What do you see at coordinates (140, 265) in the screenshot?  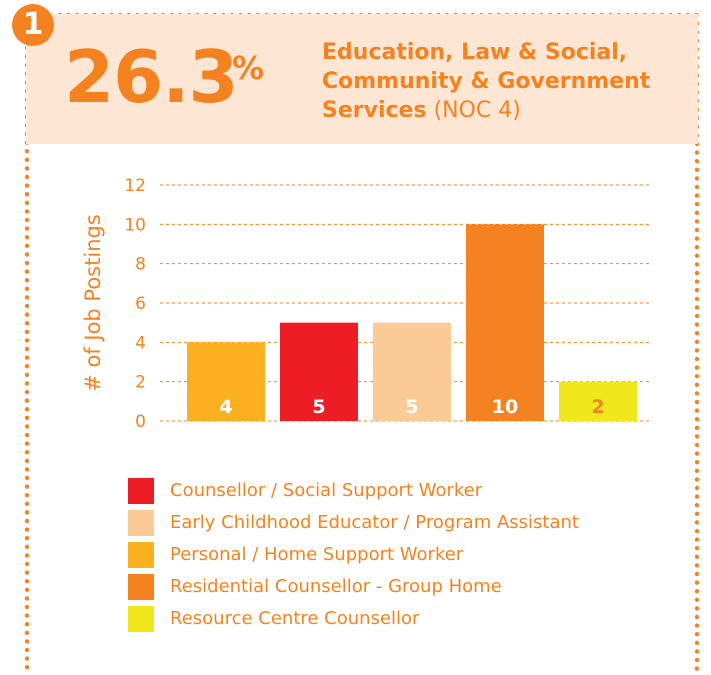 I see `y-tick-label: 8` at bounding box center [140, 265].